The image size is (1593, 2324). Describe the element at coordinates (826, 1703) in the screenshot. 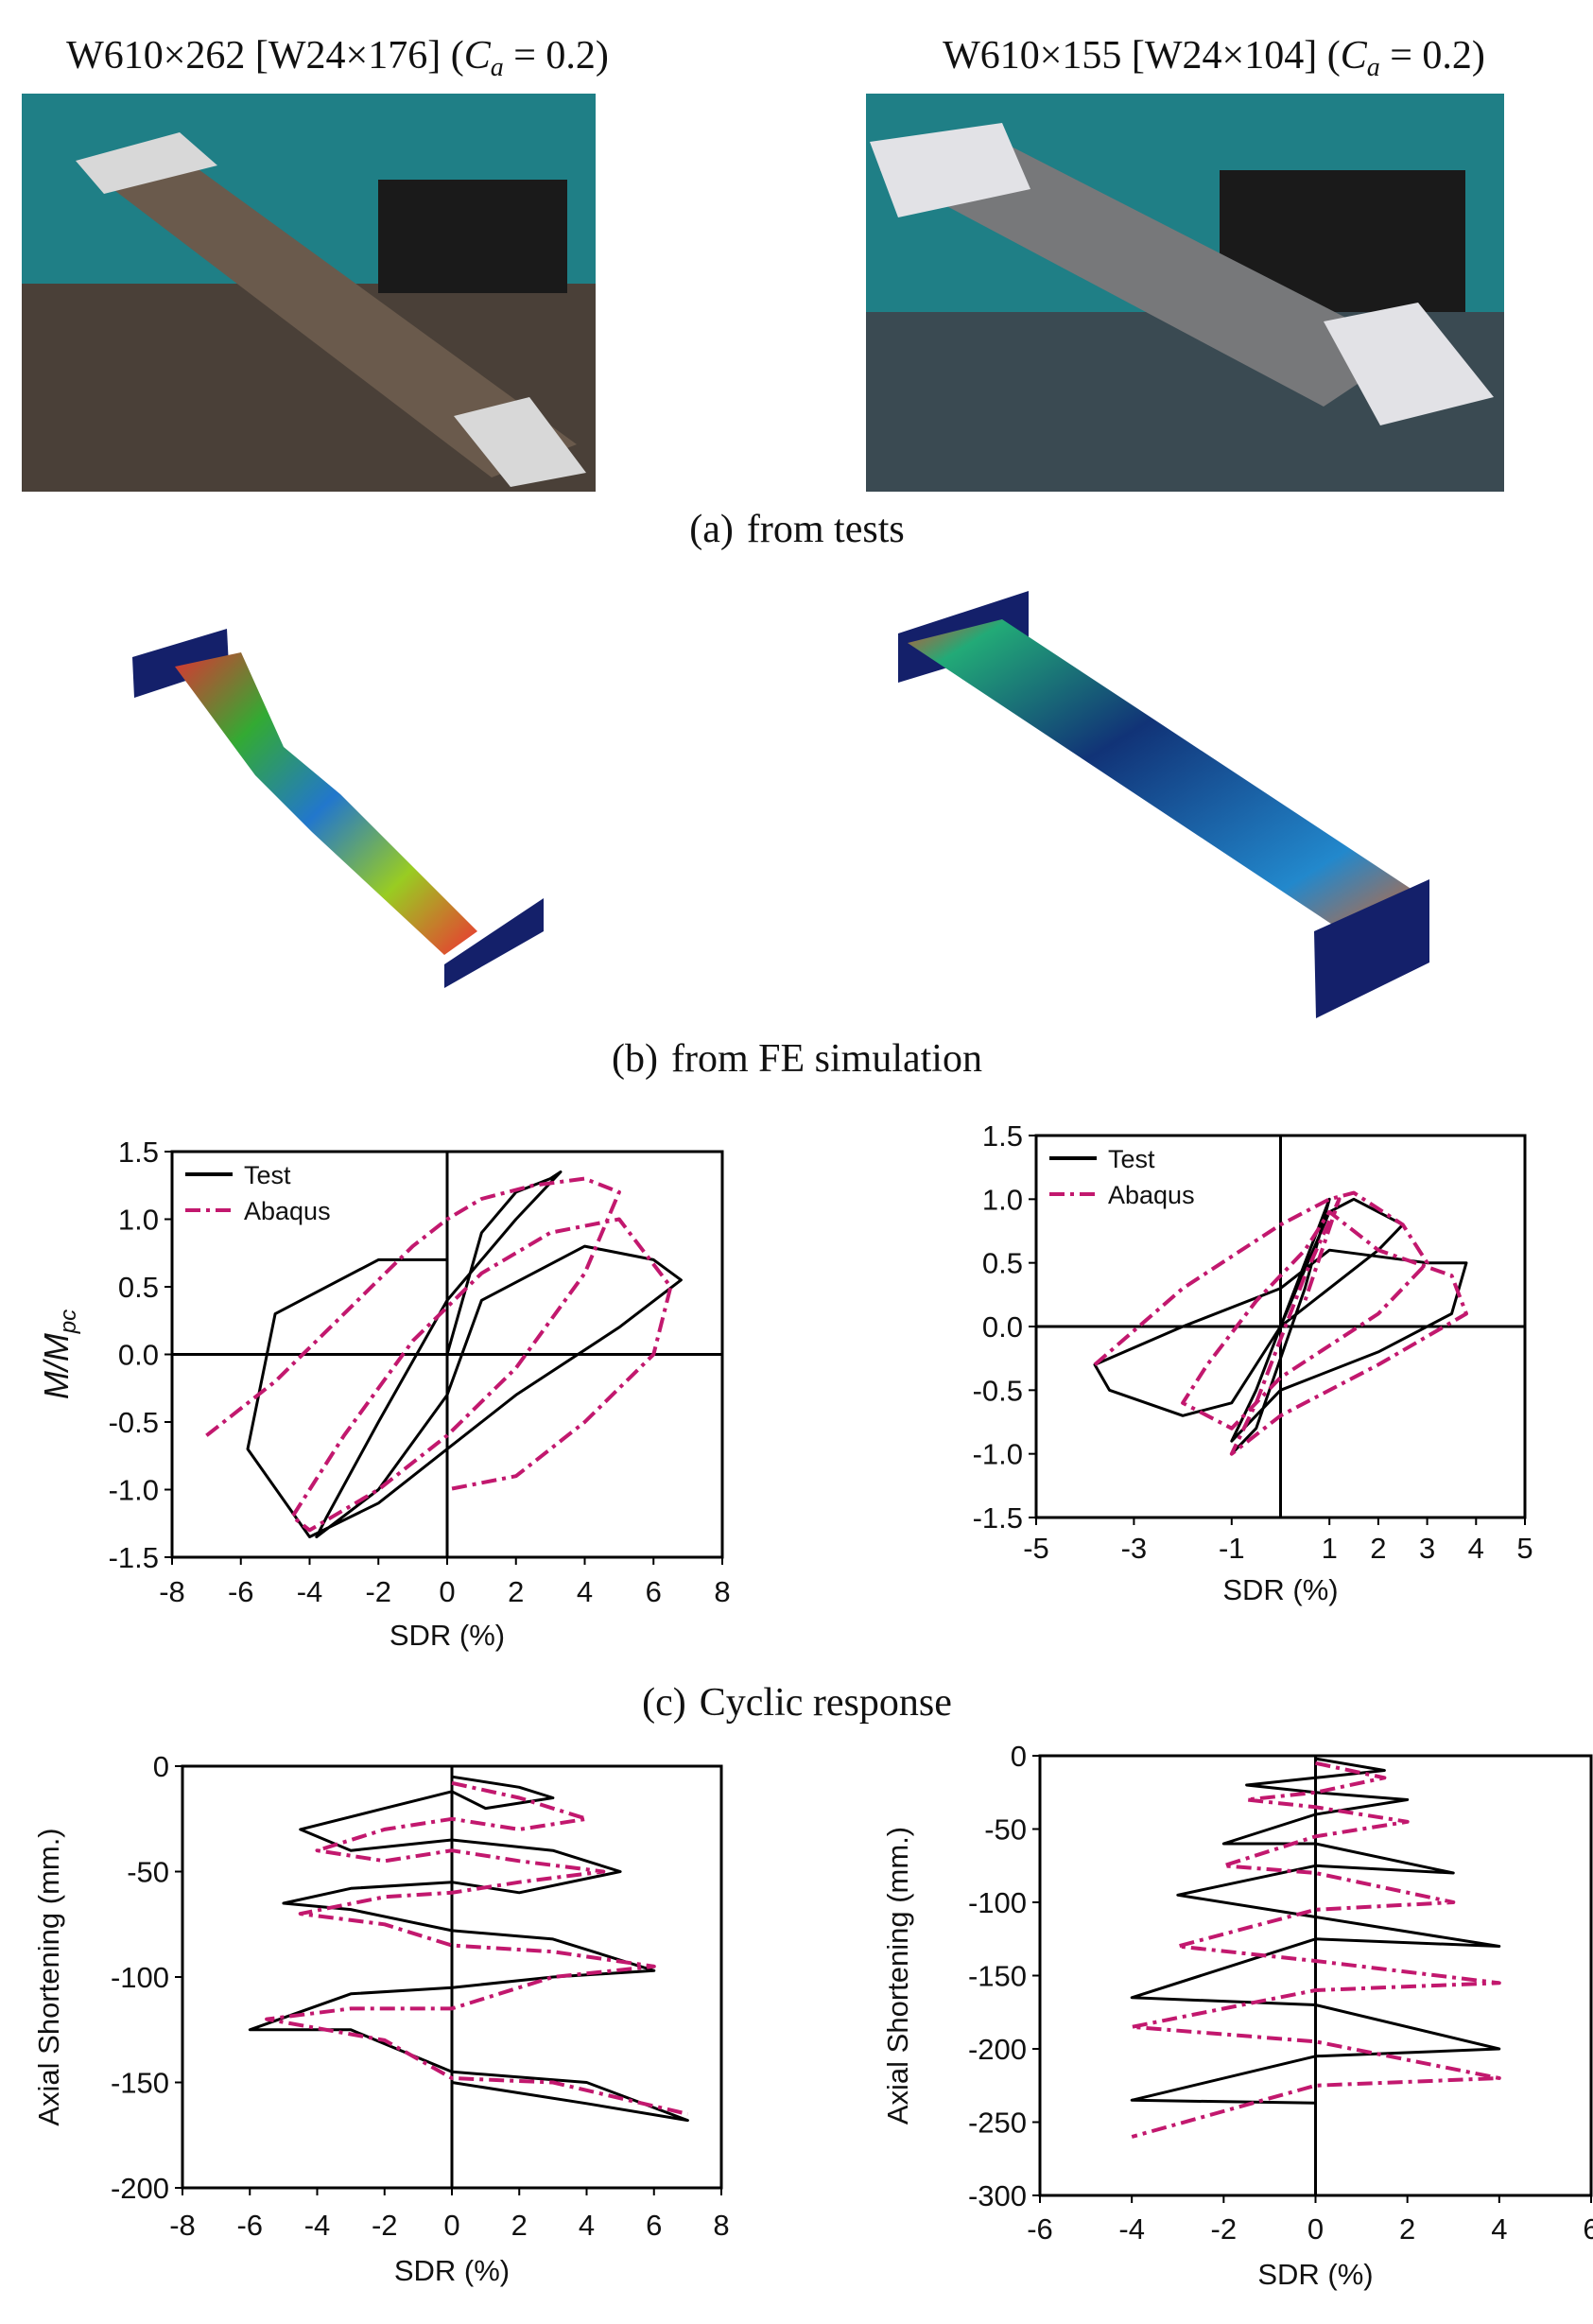

I see `caption-text: Cyclic response` at that location.